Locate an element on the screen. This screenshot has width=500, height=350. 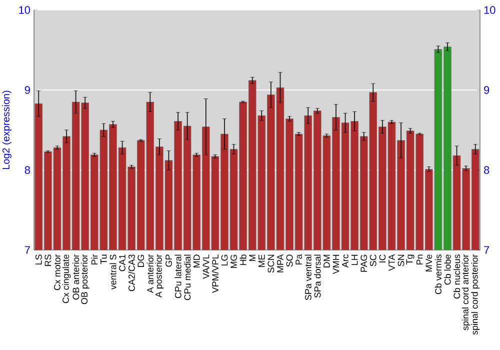
x-tick-label: CA1 is located at coordinates (122, 263).